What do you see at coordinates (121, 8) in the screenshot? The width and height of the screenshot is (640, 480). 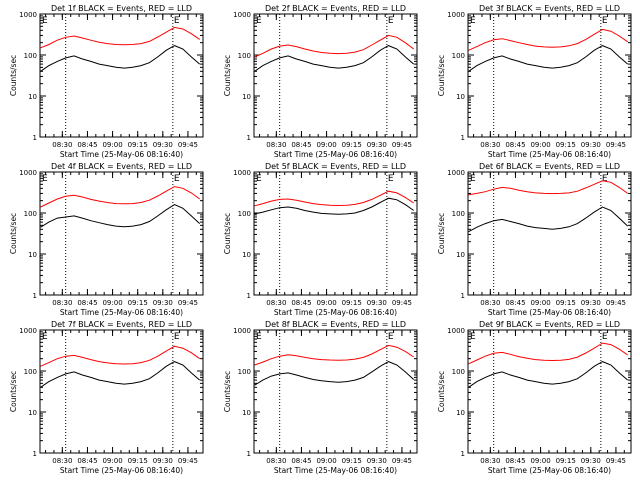 I see `panel-title: Det 1f BLACK = Events, RED = LLD` at bounding box center [121, 8].